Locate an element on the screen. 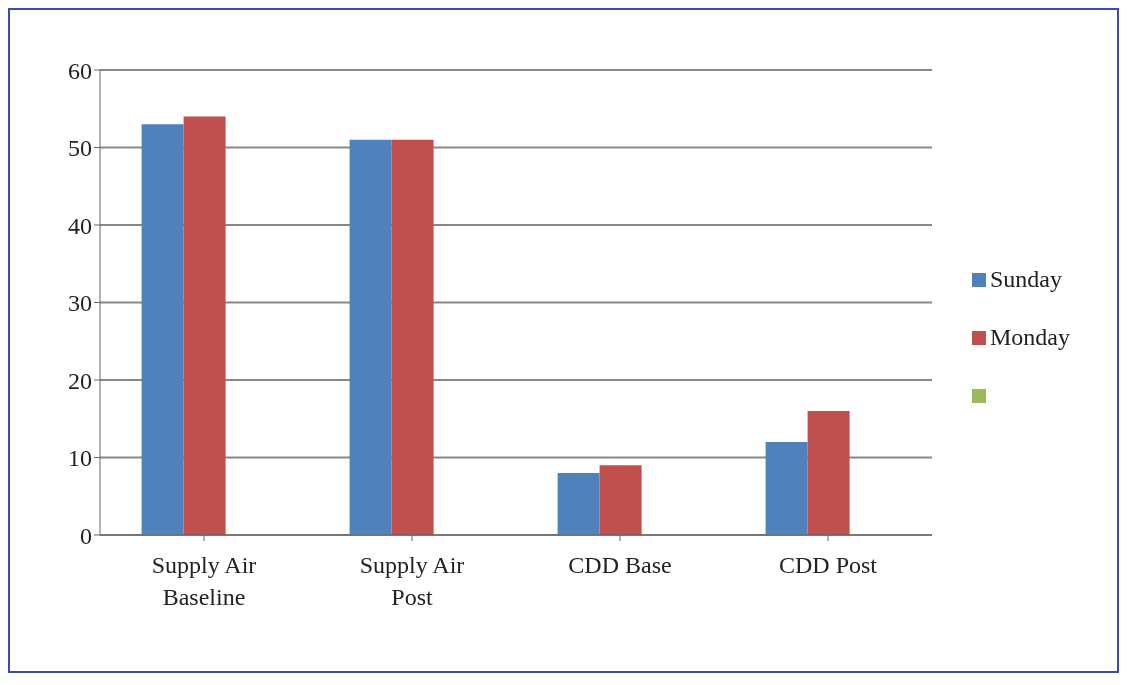 This screenshot has height=685, width=1131. y-tick-label: 20 is located at coordinates (80, 380).